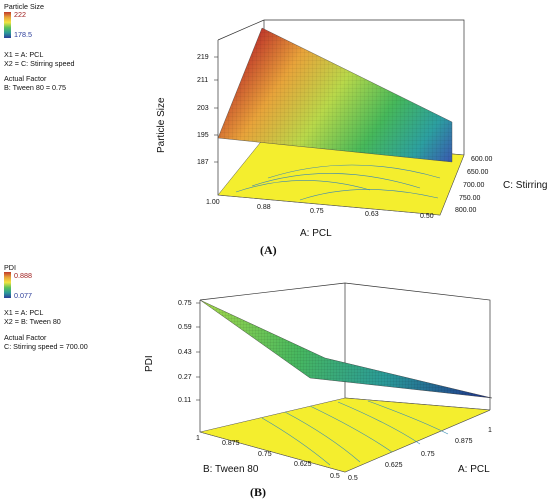  Describe the element at coordinates (346, 349) in the screenshot. I see `plot-b-surface` at that location.